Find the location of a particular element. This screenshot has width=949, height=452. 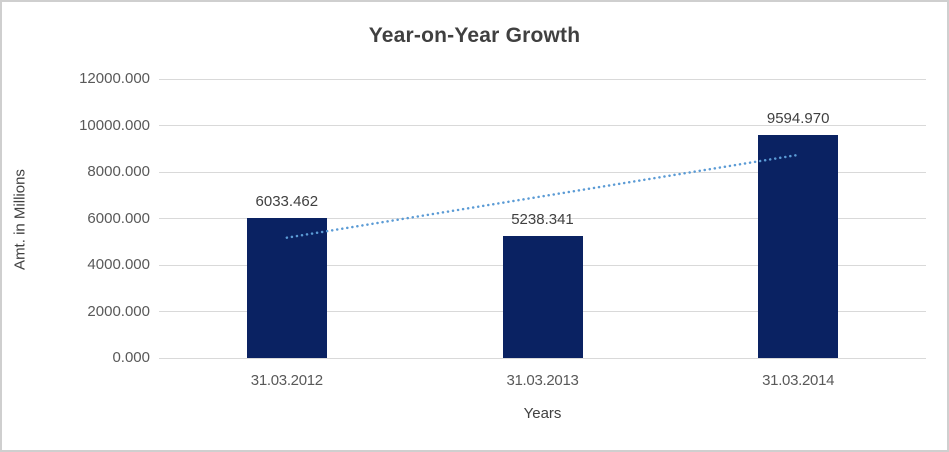

y-axis-tick-label: 2000.000 is located at coordinates (118, 311).